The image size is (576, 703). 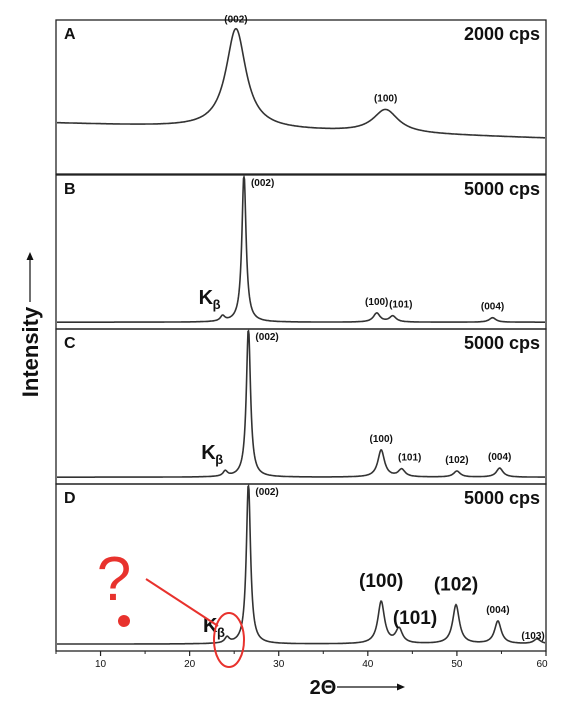 I want to click on peak-label-C-102: (102), so click(x=456, y=460).